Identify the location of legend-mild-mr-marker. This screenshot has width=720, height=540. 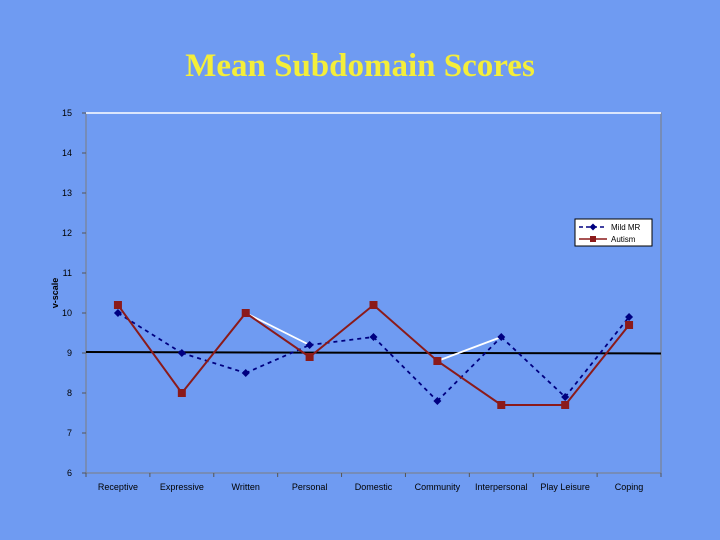
(593, 227).